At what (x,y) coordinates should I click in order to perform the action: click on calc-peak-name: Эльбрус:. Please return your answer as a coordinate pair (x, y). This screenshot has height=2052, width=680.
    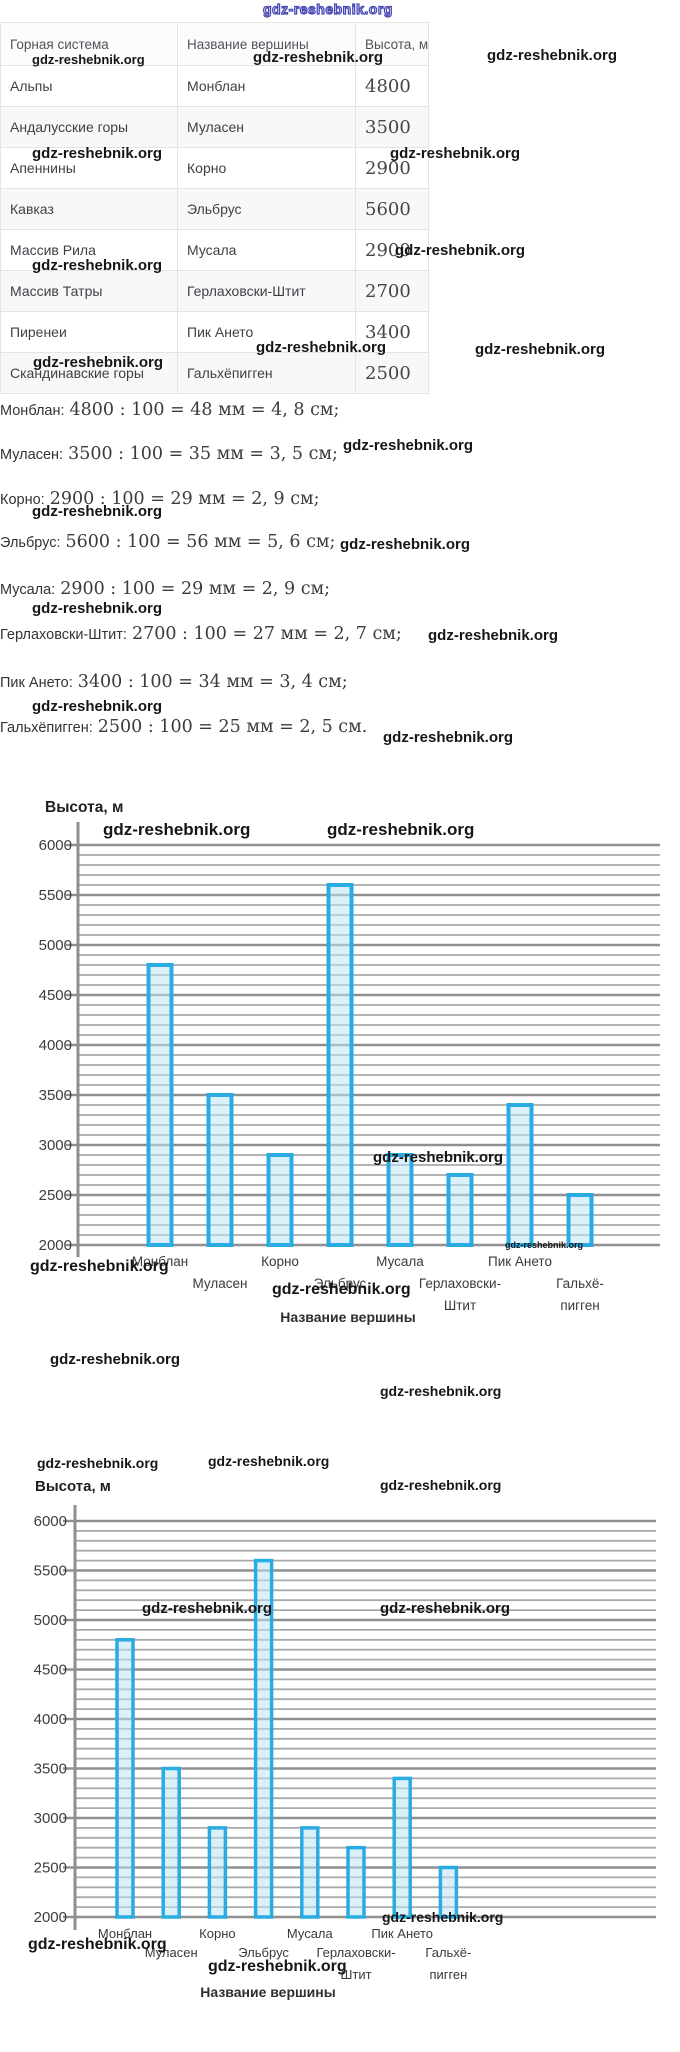
    Looking at the image, I should click on (30, 543).